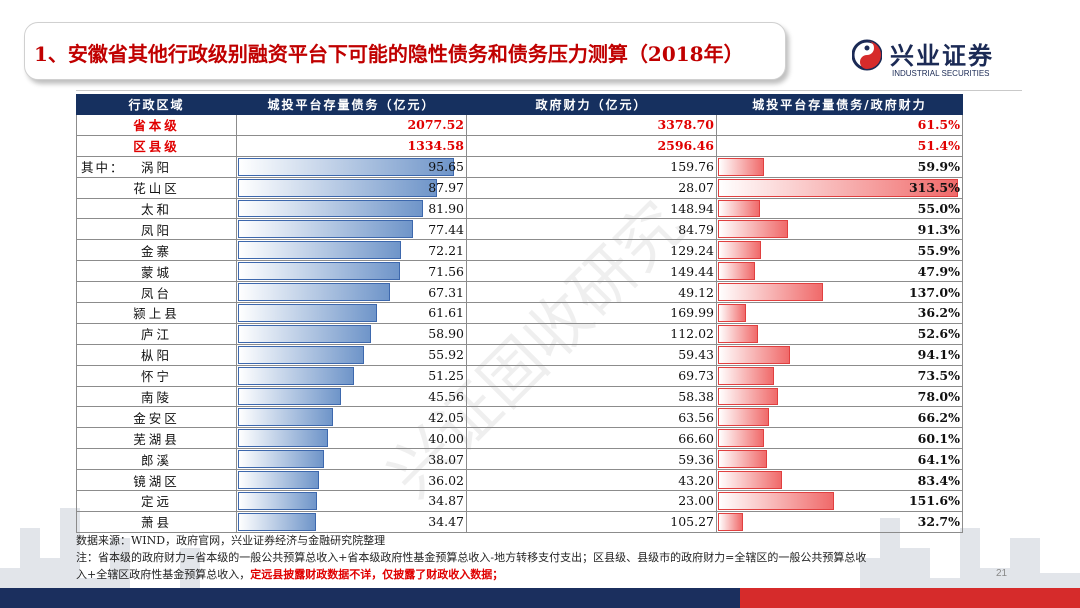 The image size is (1080, 608). Describe the element at coordinates (351, 271) in the screenshot. I see `cell-debt: 71.56` at that location.